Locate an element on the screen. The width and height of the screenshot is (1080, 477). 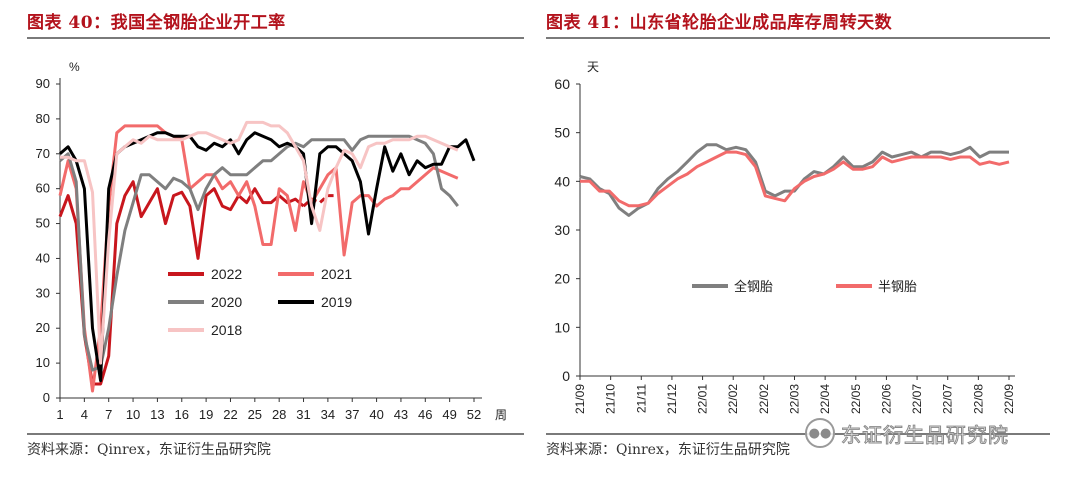
legend-label-2019: 2019 is located at coordinates (336, 302).